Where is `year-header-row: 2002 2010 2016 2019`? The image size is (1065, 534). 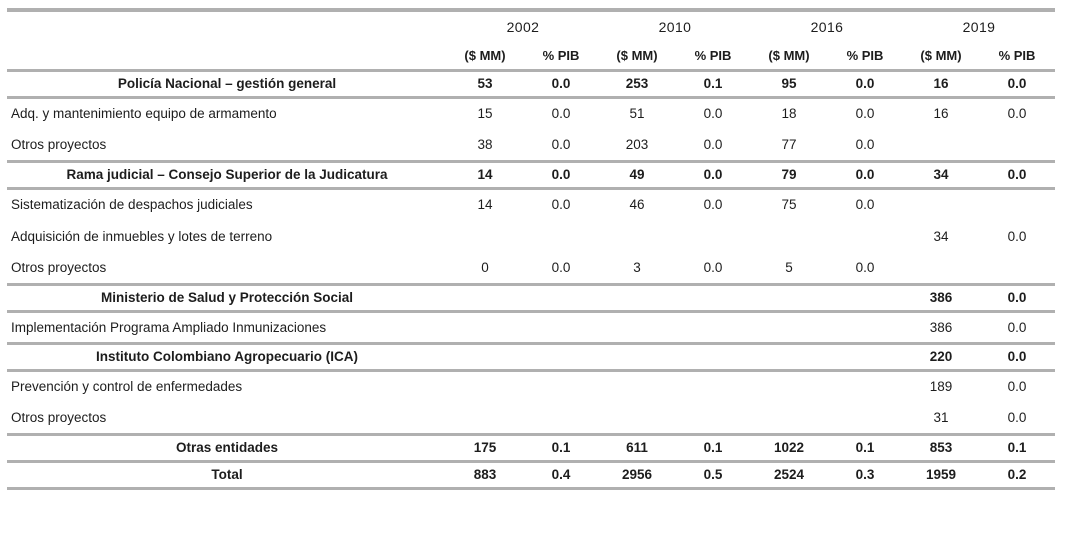 year-header-row: 2002 2010 2016 2019 is located at coordinates (531, 26).